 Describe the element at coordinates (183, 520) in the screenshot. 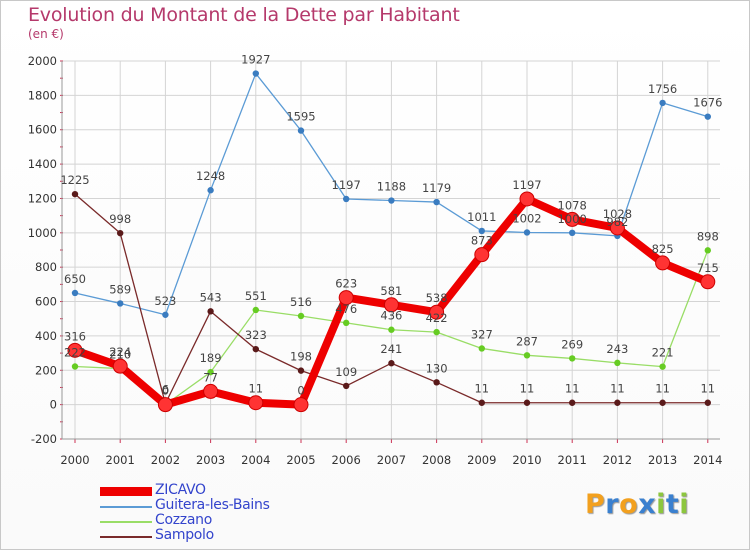

I see `legend-label-cozzano: Cozzano` at that location.